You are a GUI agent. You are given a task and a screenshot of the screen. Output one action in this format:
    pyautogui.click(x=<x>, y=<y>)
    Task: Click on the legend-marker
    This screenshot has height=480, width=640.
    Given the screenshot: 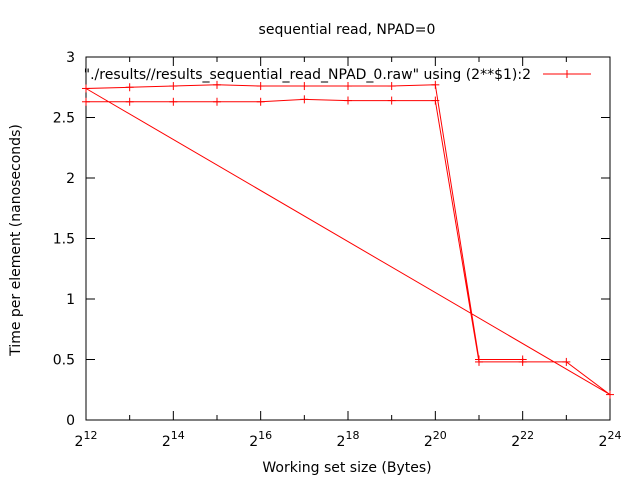 What is the action you would take?
    pyautogui.click(x=567, y=74)
    